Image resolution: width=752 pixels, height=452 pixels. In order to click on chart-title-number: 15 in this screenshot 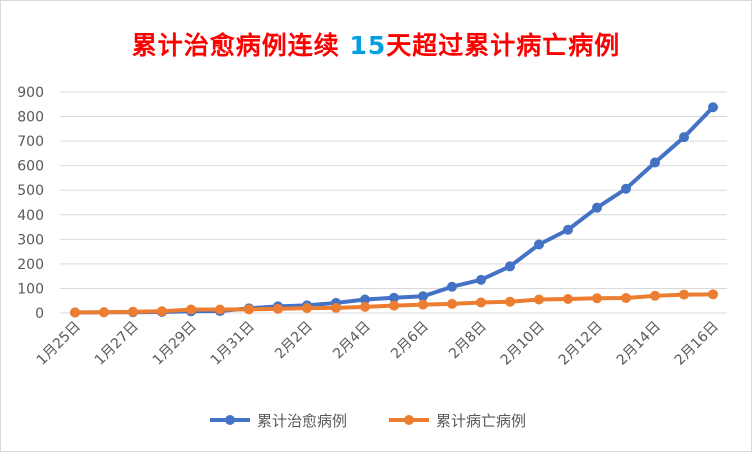, I will do `click(368, 45)`.